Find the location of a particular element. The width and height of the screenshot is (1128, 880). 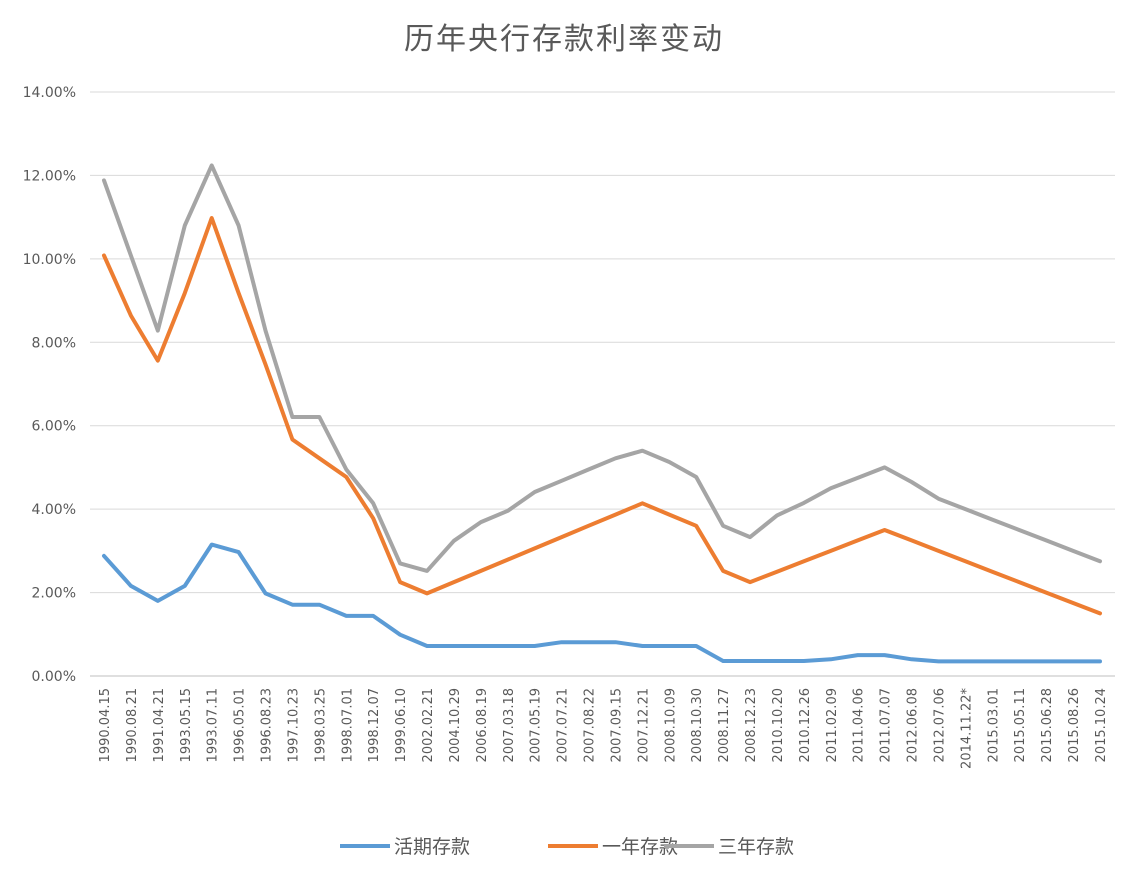

x-tick-label: 2011.07.07 is located at coordinates (886, 725).